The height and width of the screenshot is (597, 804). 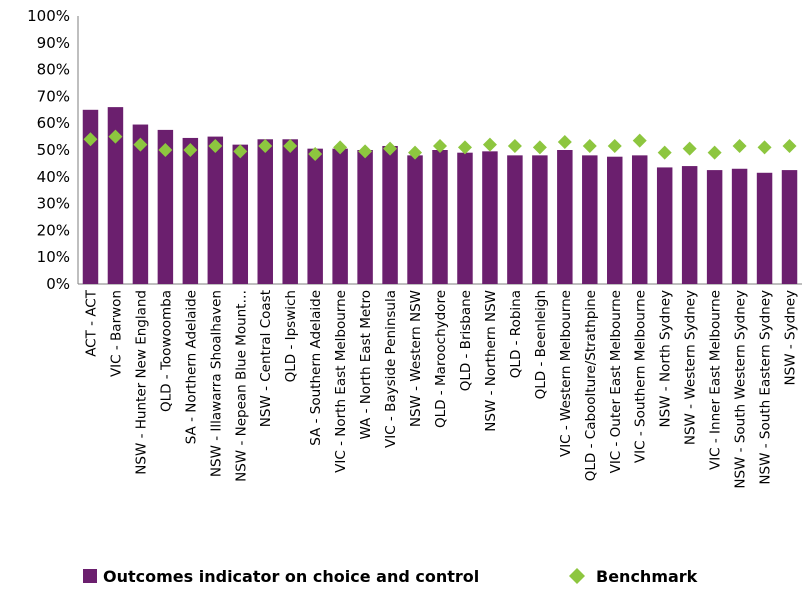 What do you see at coordinates (53, 257) in the screenshot?
I see `y-tick-label: 10%` at bounding box center [53, 257].